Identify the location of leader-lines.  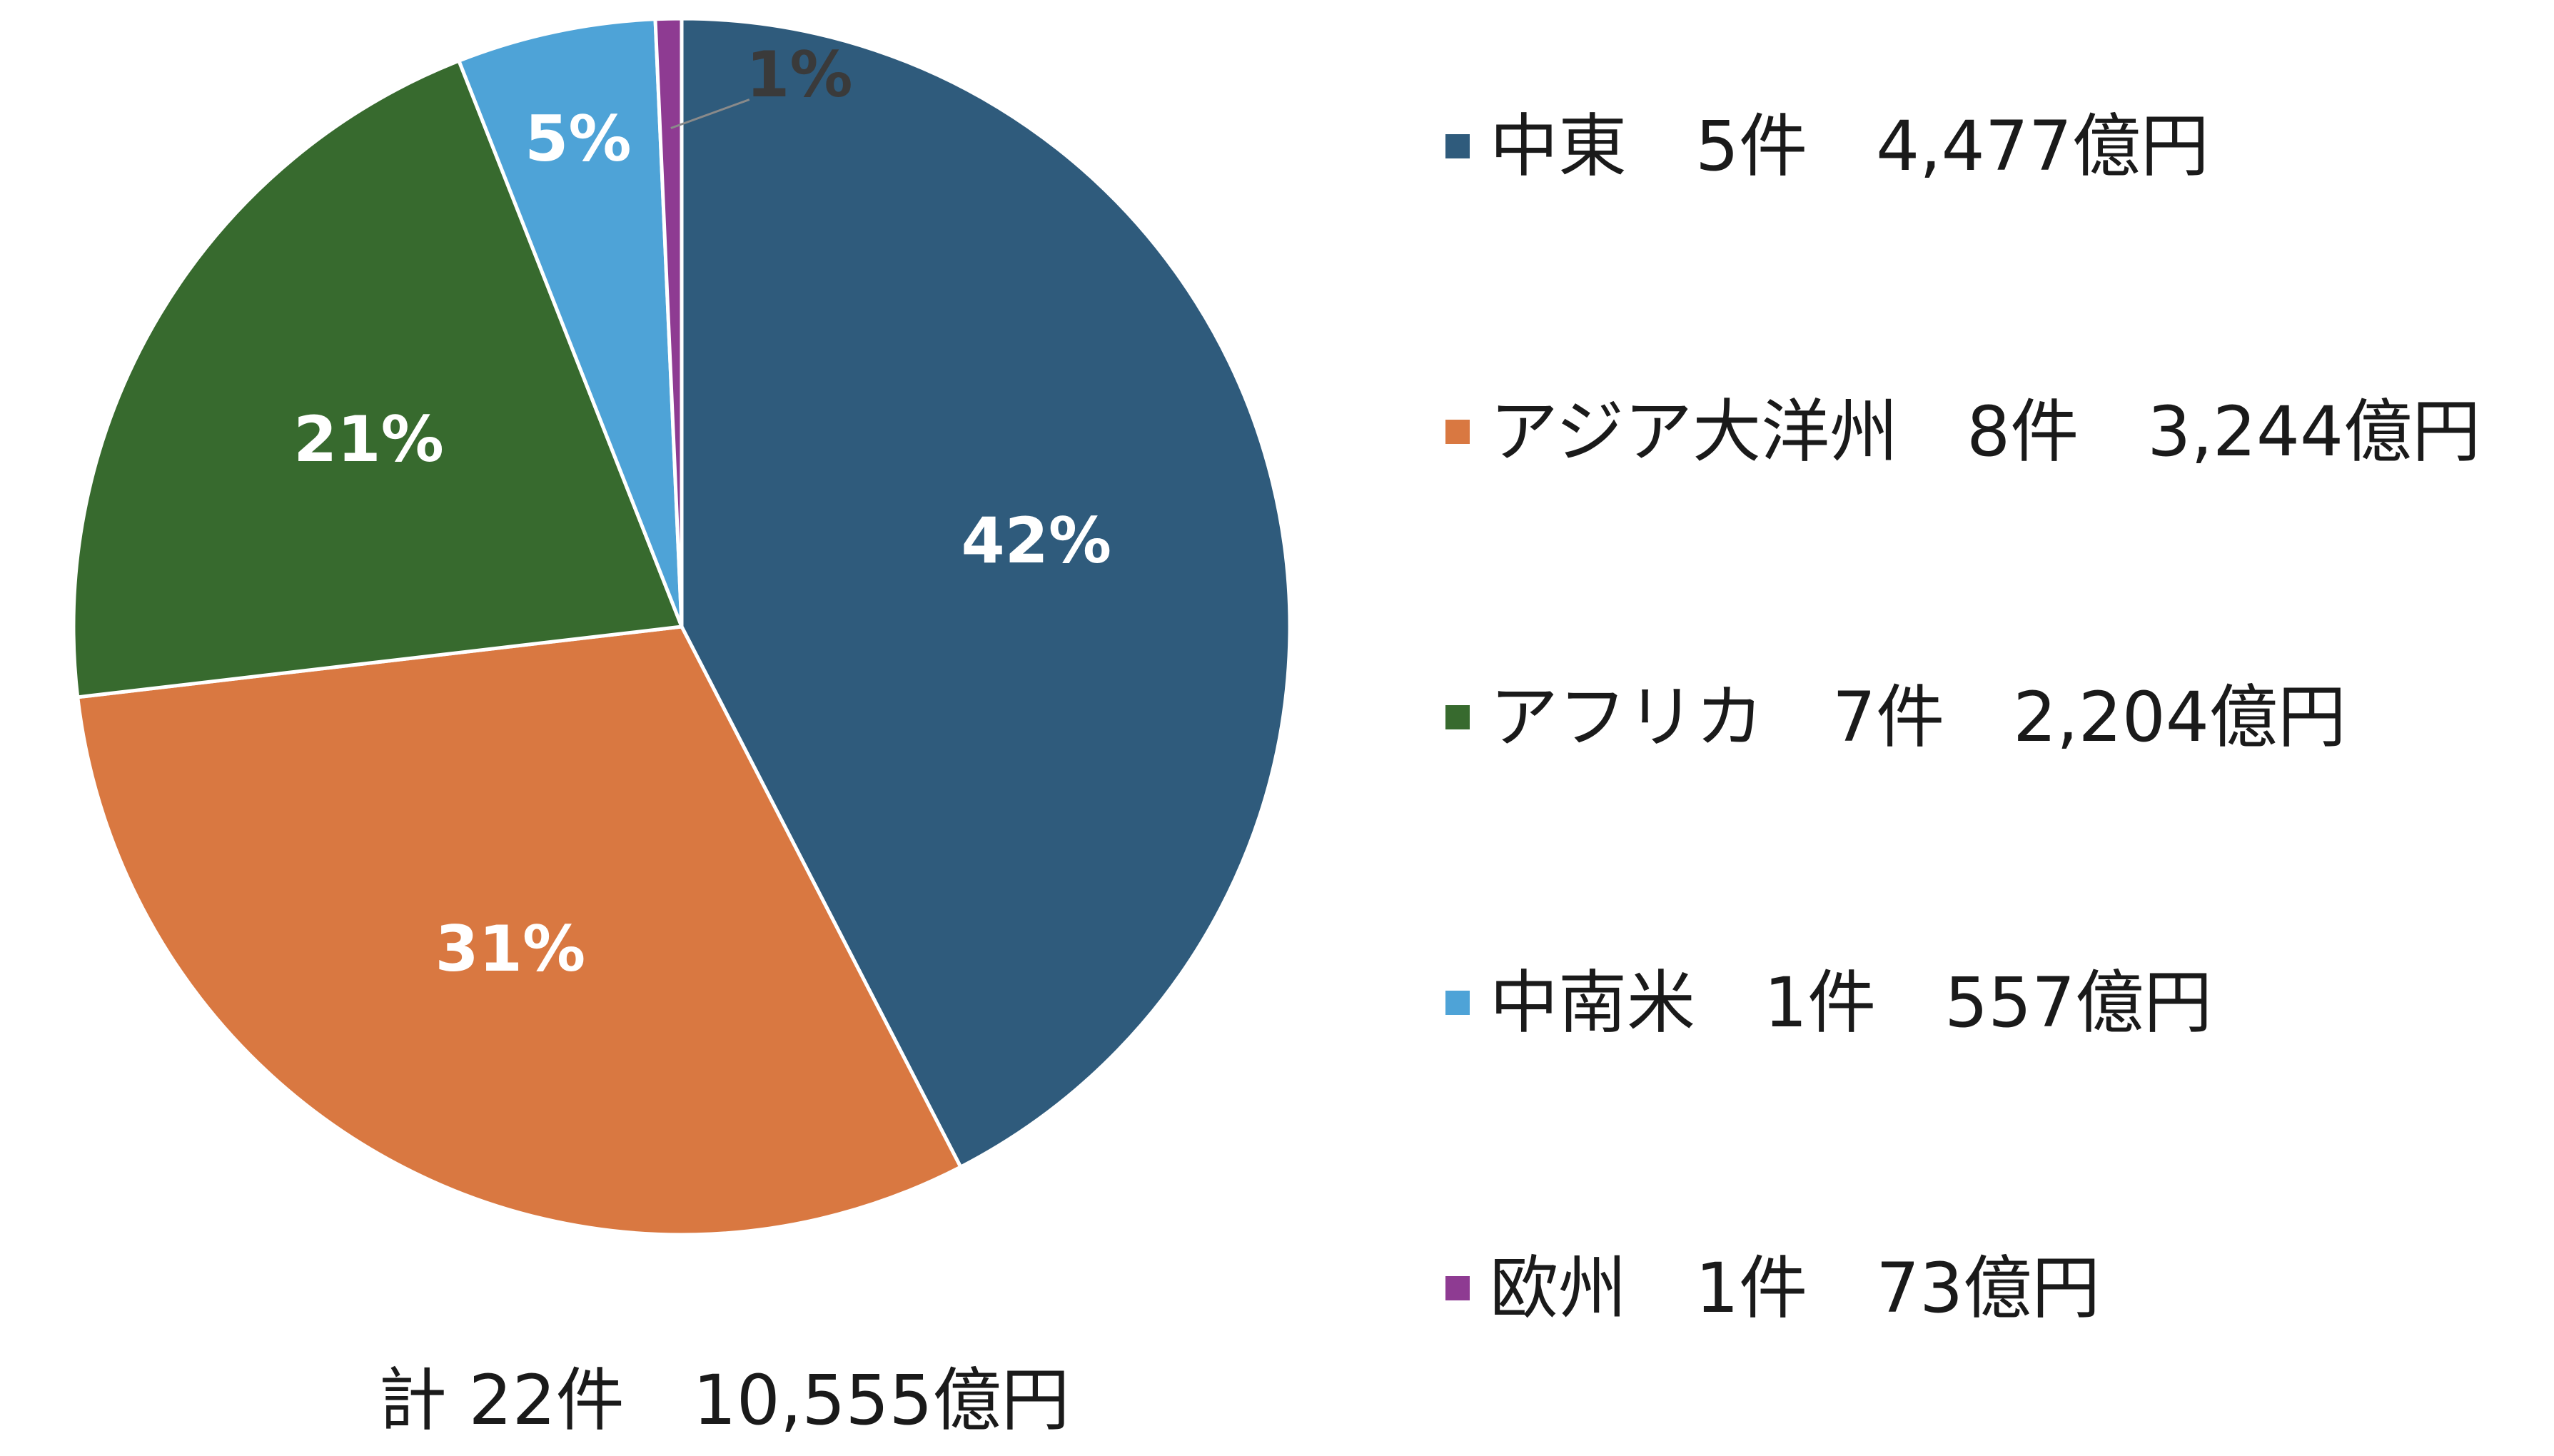
(710, 113).